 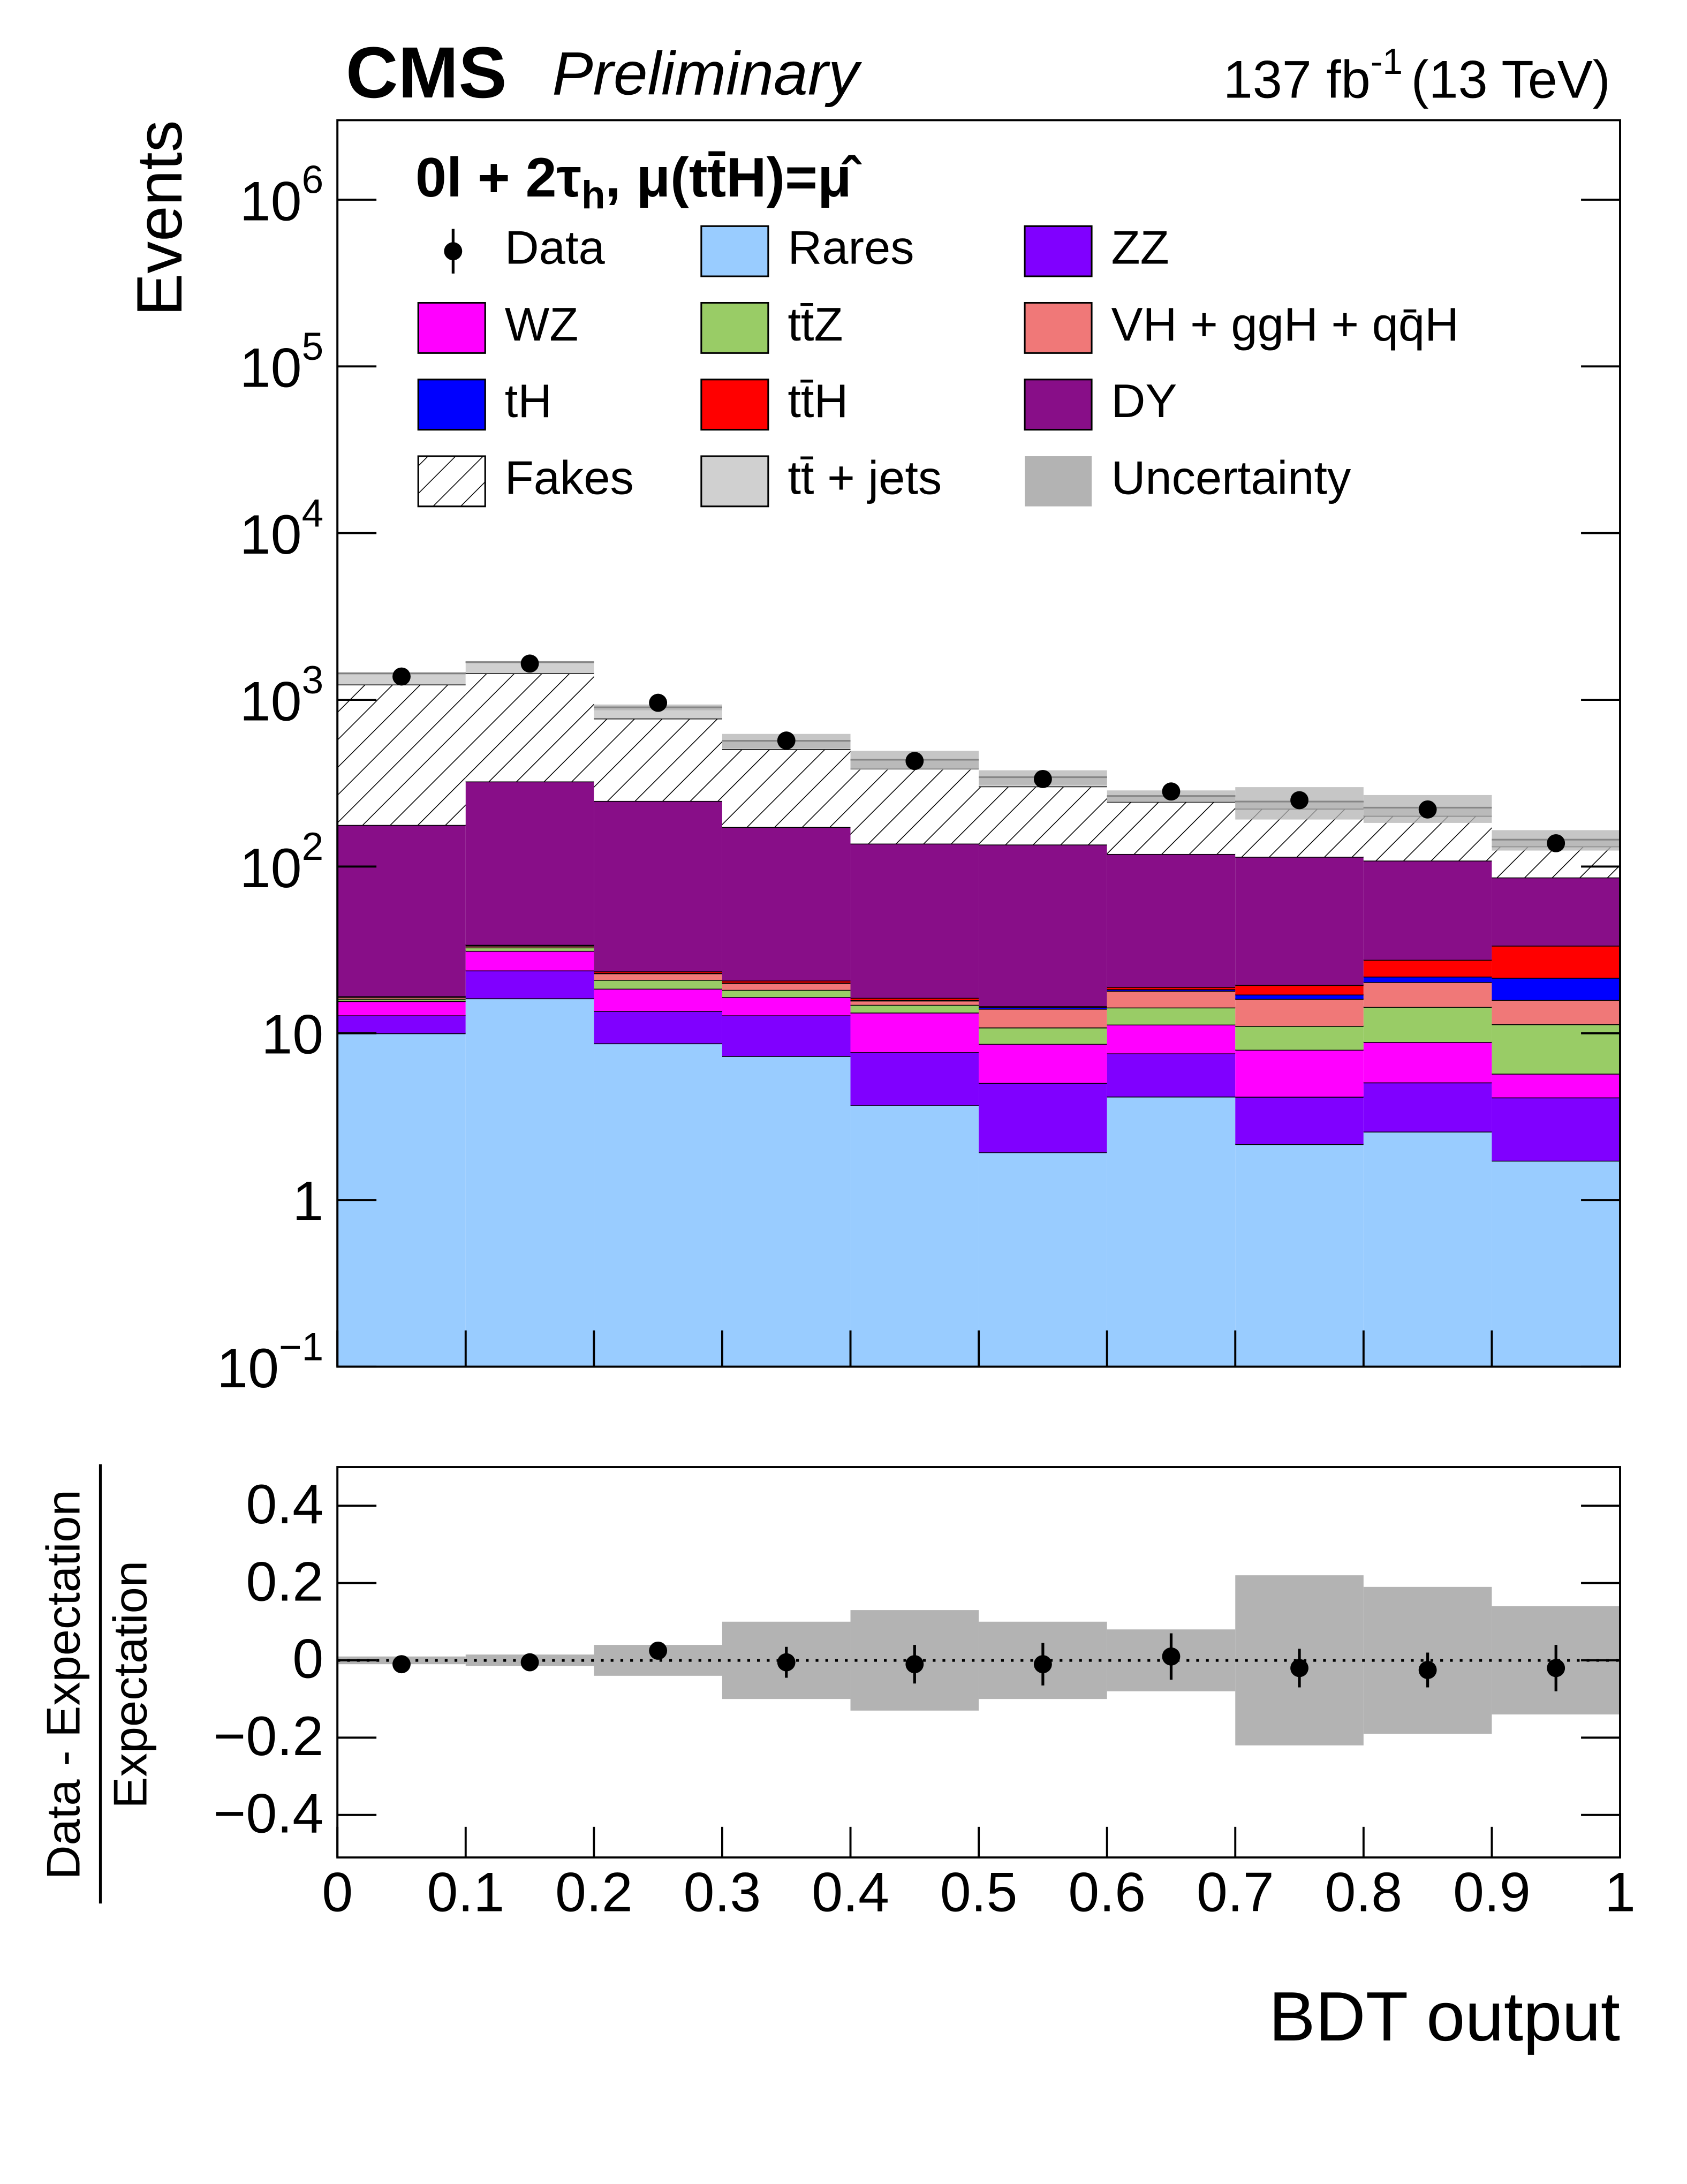 What do you see at coordinates (979, 1893) in the screenshot?
I see `x-tick-label: 0.5` at bounding box center [979, 1893].